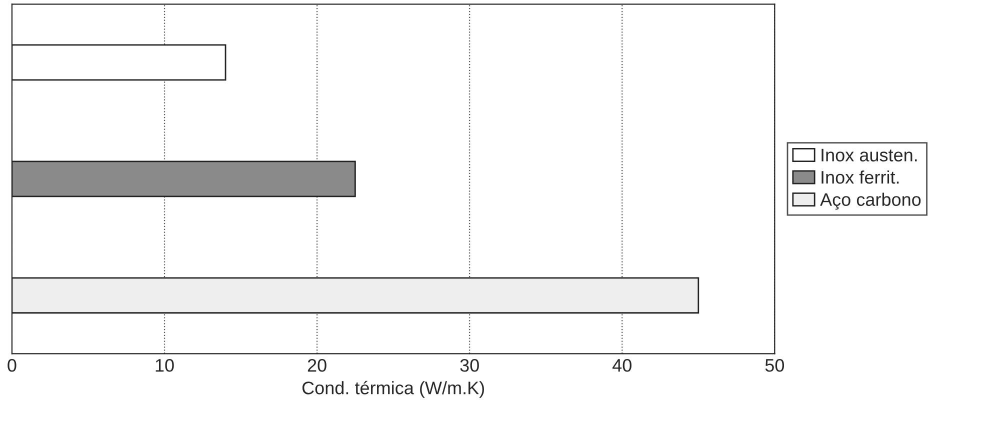 Image resolution: width=997 pixels, height=421 pixels. Describe the element at coordinates (622, 365) in the screenshot. I see `x-tick-label: 40` at that location.